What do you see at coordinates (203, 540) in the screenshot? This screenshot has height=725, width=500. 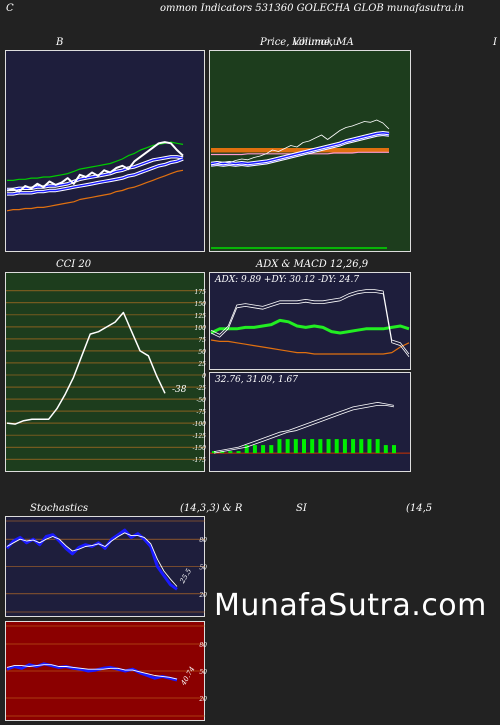 I see `stoch-tick-label: 80` at bounding box center [203, 540].